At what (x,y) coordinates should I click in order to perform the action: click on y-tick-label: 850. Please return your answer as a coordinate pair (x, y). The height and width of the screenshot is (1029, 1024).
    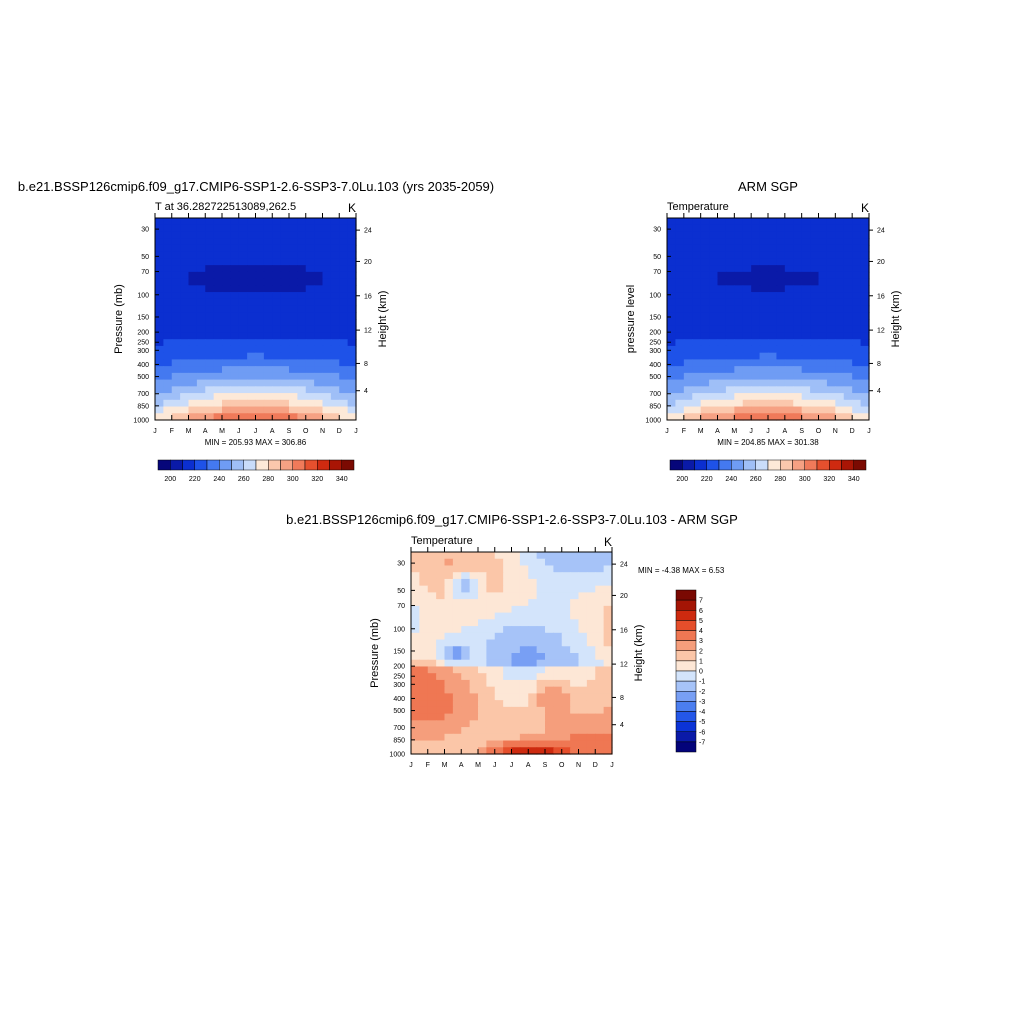
    Looking at the image, I should click on (655, 406).